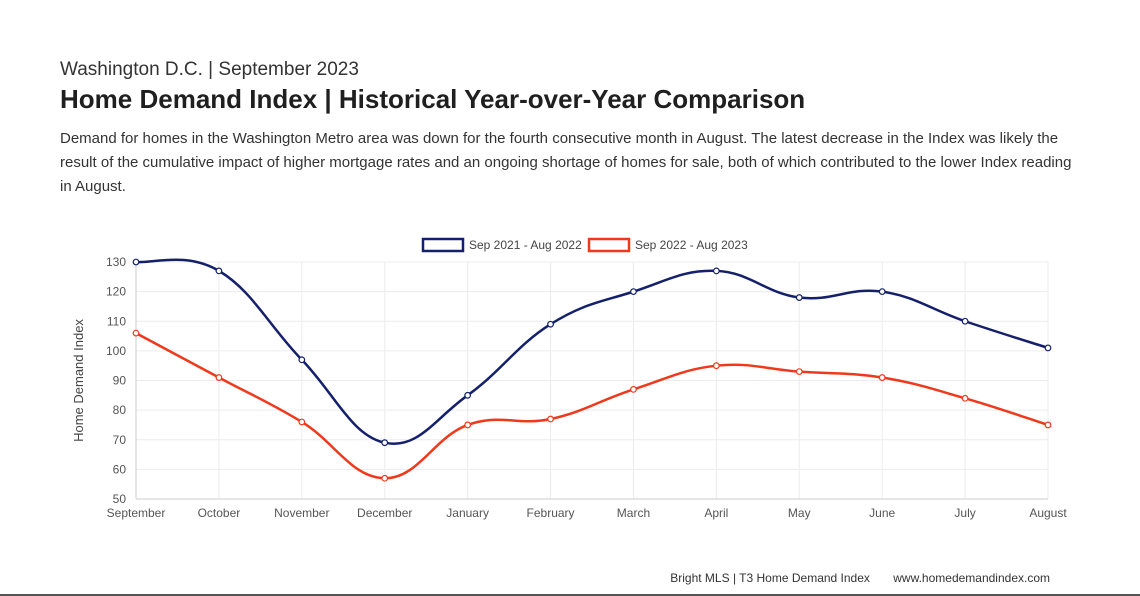 This screenshot has width=1140, height=596. I want to click on x-tick-label: March, so click(633, 513).